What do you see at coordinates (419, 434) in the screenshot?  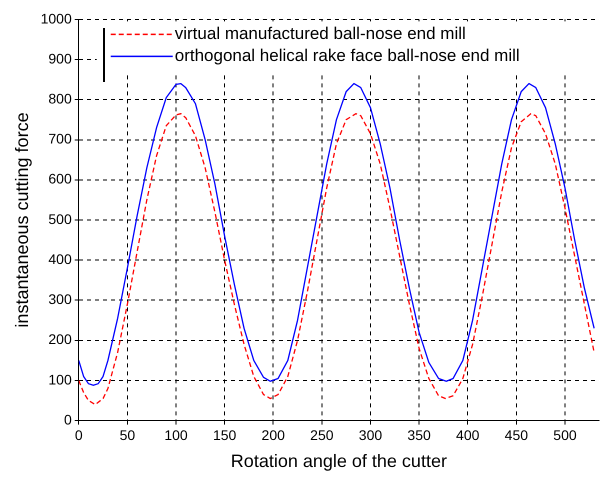 I see `x-tick-label: 350` at bounding box center [419, 434].